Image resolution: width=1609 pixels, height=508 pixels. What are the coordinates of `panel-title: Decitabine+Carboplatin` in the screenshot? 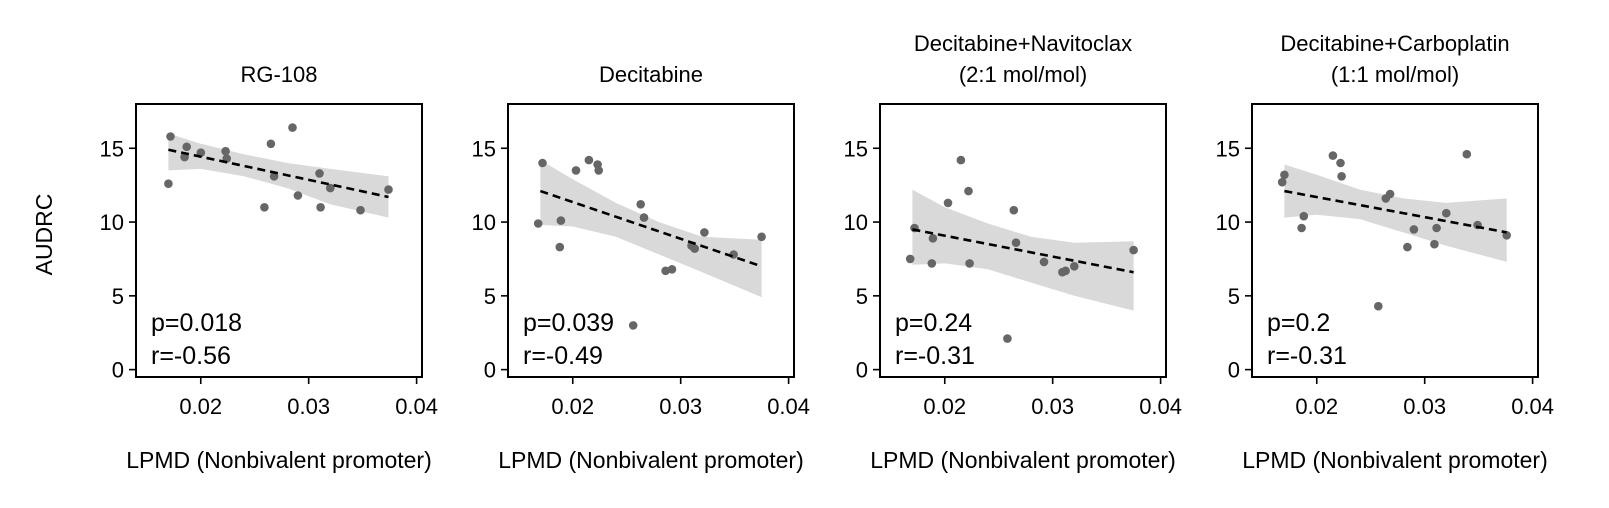 It's located at (1394, 43).